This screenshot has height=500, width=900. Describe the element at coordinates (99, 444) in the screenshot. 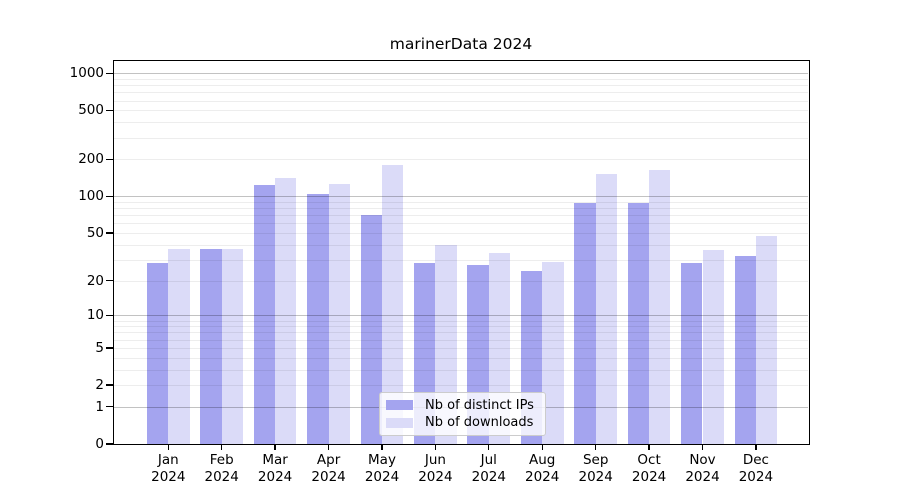

I see `y-axis-tick-label: 0` at that location.